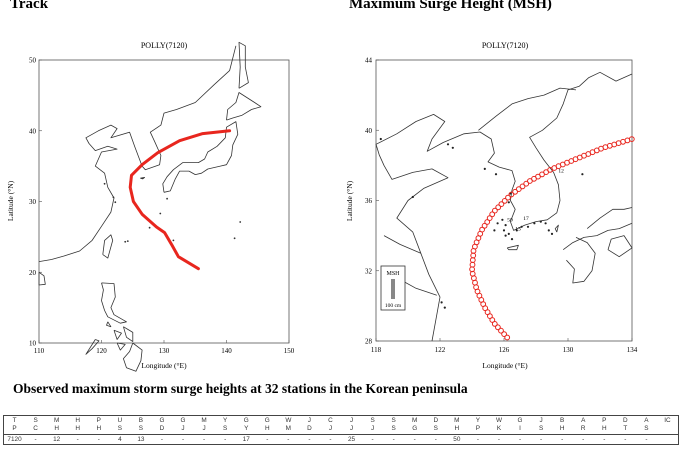 This screenshot has width=680, height=455. What do you see at coordinates (15, 439) in the screenshot?
I see `surge-value-cell: 7120` at bounding box center [15, 439].